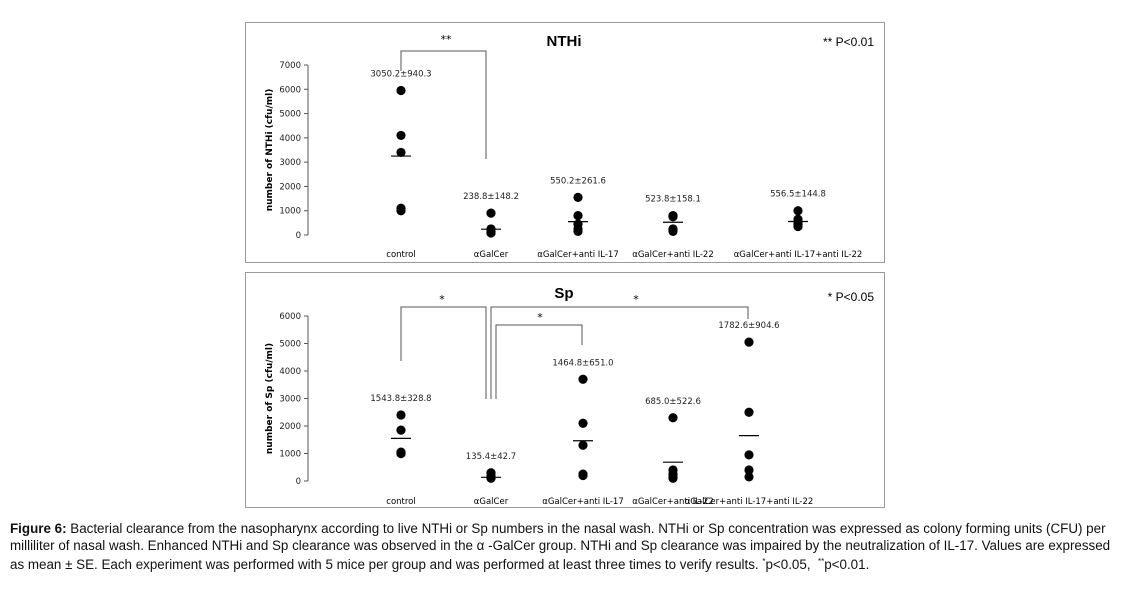 This screenshot has width=1128, height=599. What do you see at coordinates (491, 197) in the screenshot?
I see `nthi-mean-label-1: 238.8±148.2` at bounding box center [491, 197].